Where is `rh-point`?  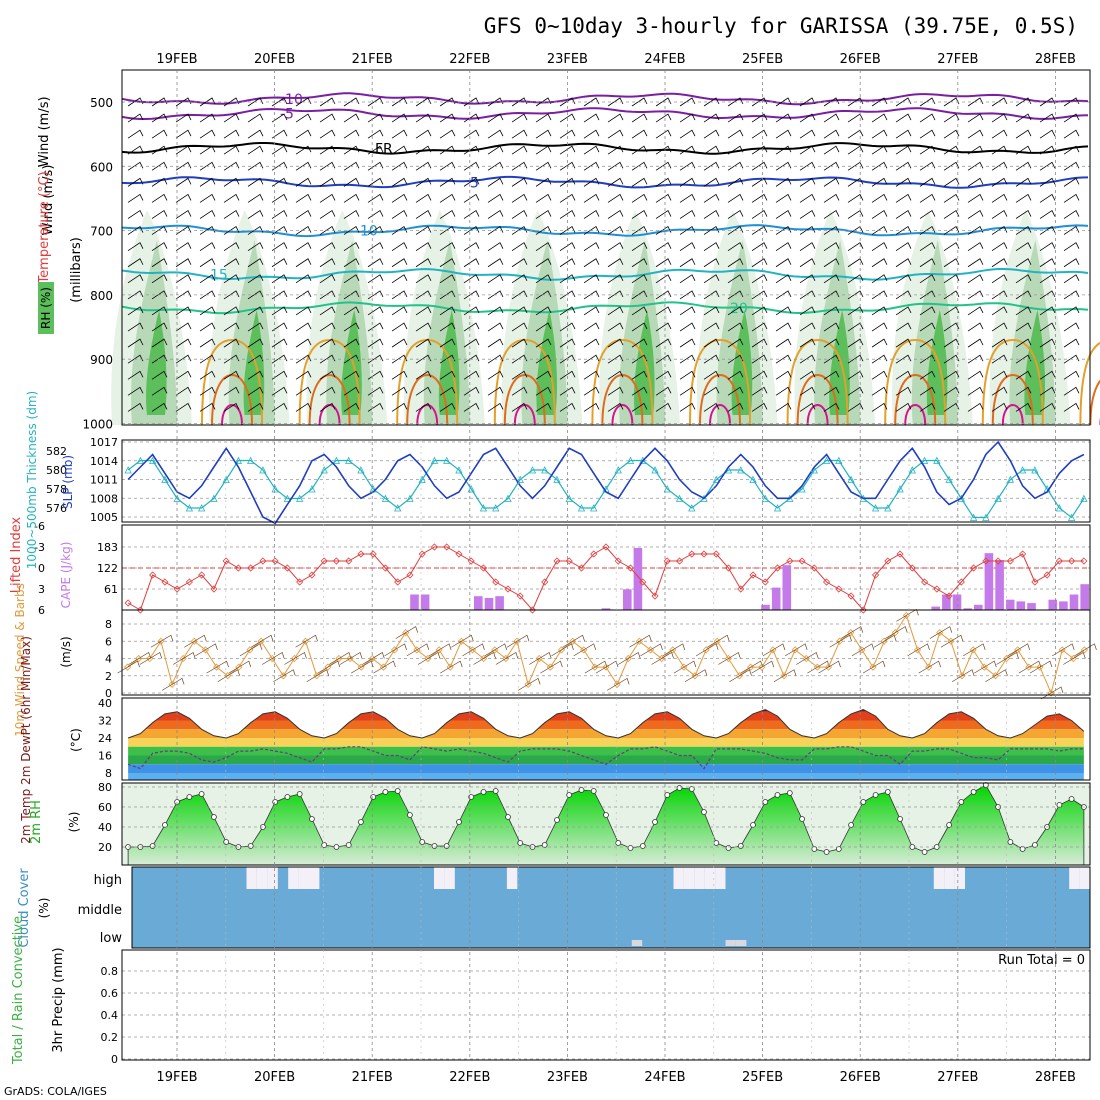
rh-point is located at coordinates (508, 817).